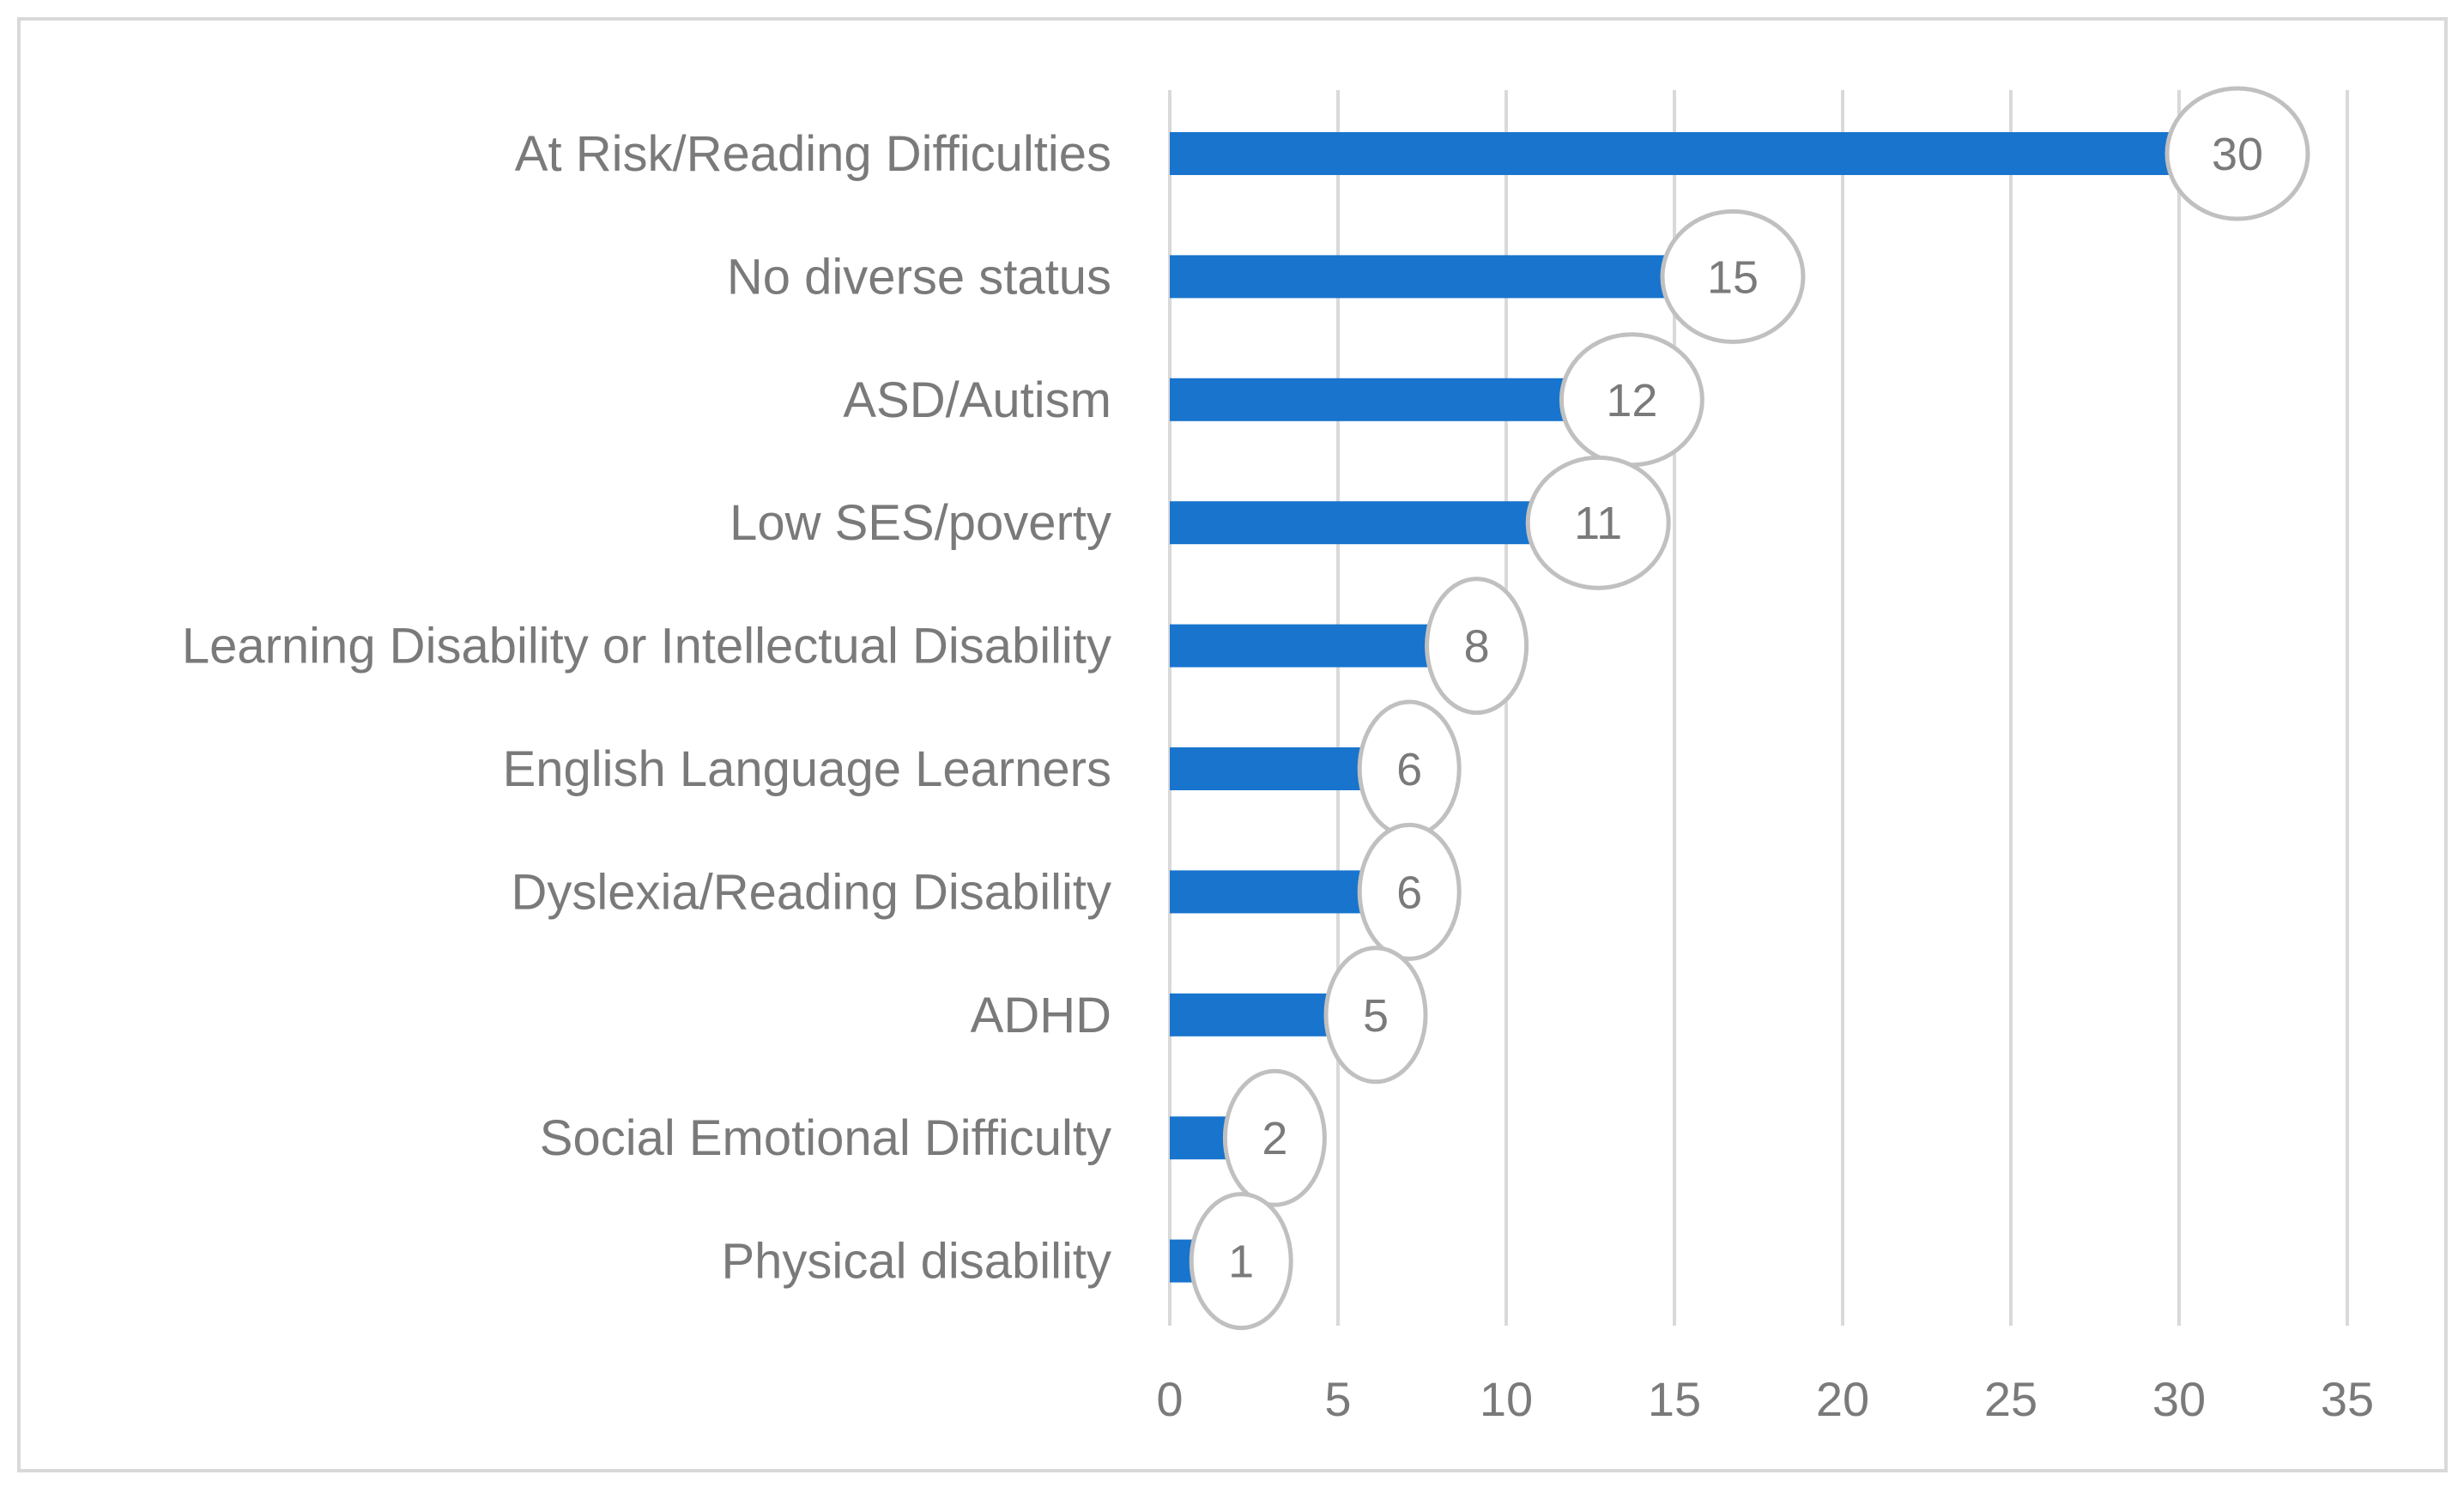  What do you see at coordinates (1337, 1399) in the screenshot?
I see `x-tick-label: 5` at bounding box center [1337, 1399].